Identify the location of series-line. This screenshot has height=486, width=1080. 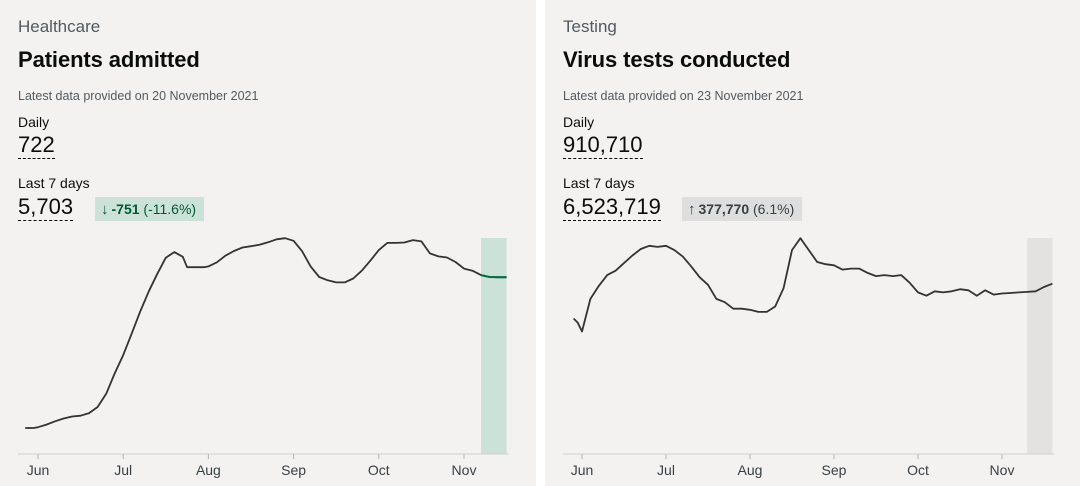
(812, 285).